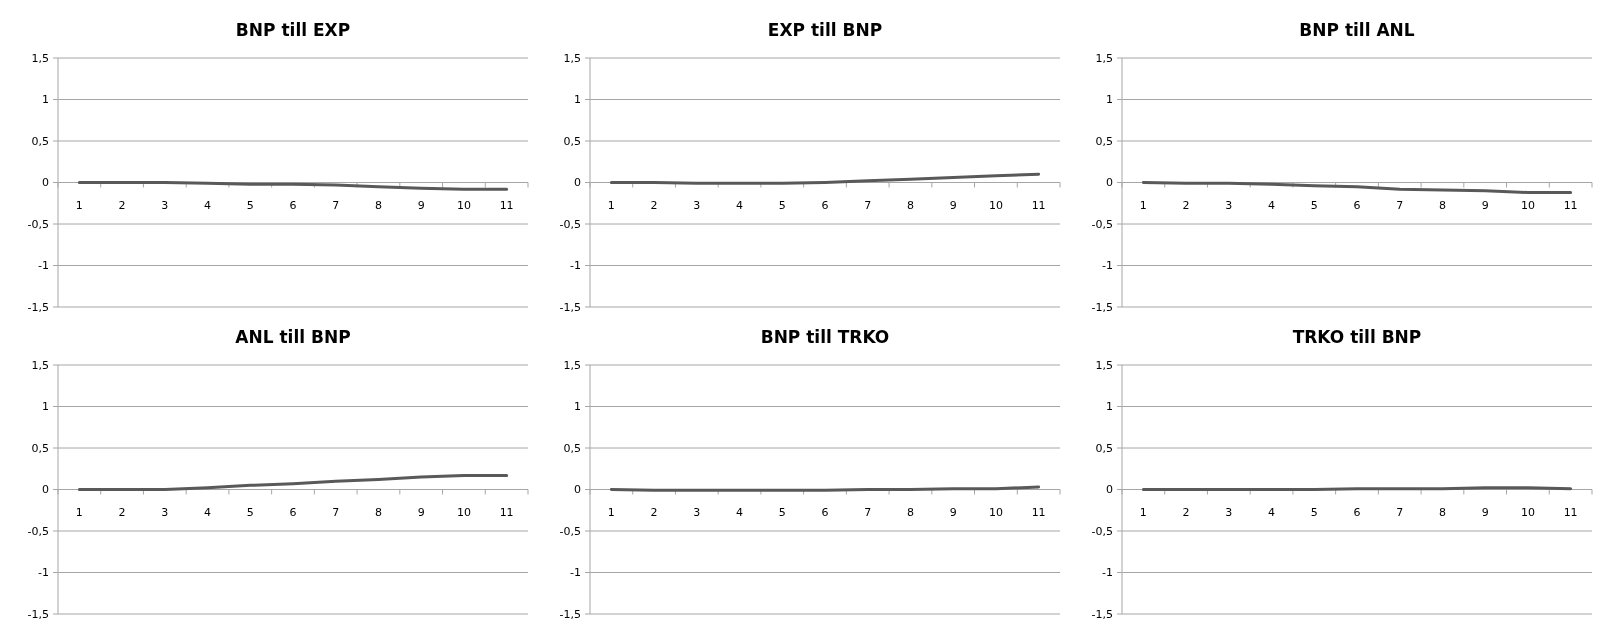 The width and height of the screenshot is (1612, 630). I want to click on chart-title: ANL till BNP, so click(293, 337).